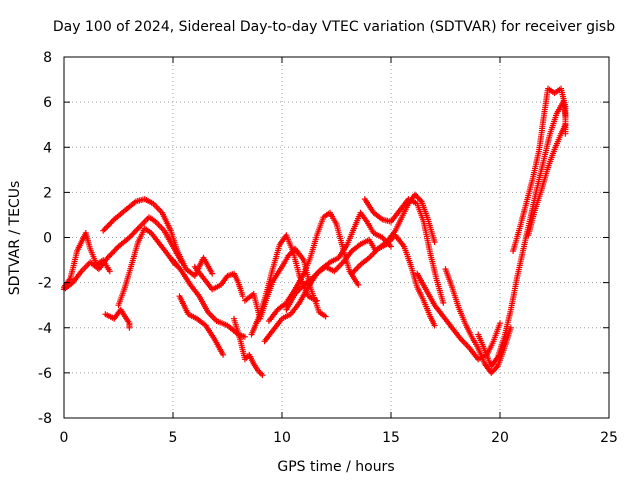 The image size is (640, 480). What do you see at coordinates (15, 238) in the screenshot?
I see `y-axis-label: SDTVAR / TECUs` at bounding box center [15, 238].